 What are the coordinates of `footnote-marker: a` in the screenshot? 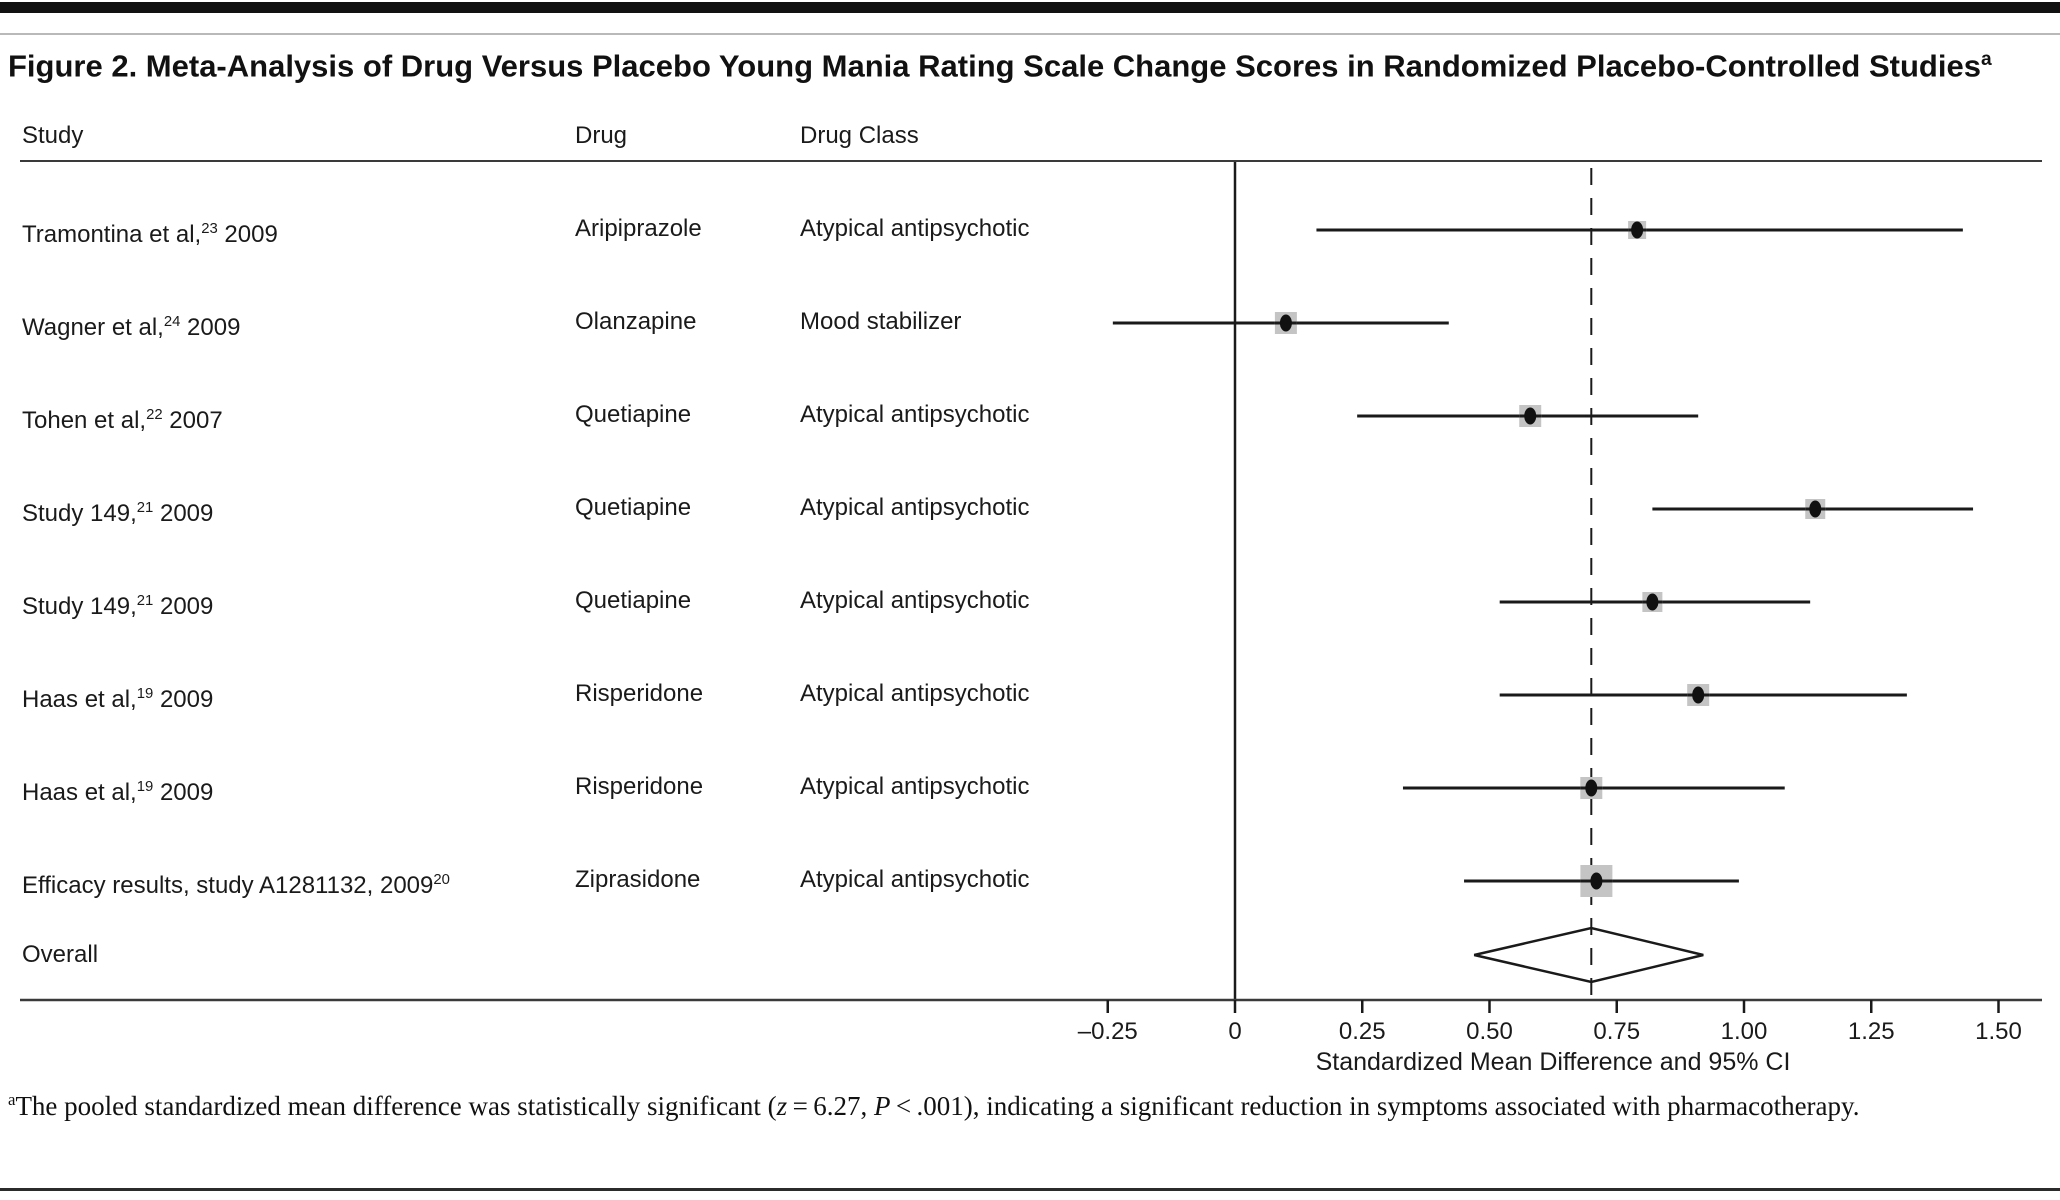 It's located at (12, 1099).